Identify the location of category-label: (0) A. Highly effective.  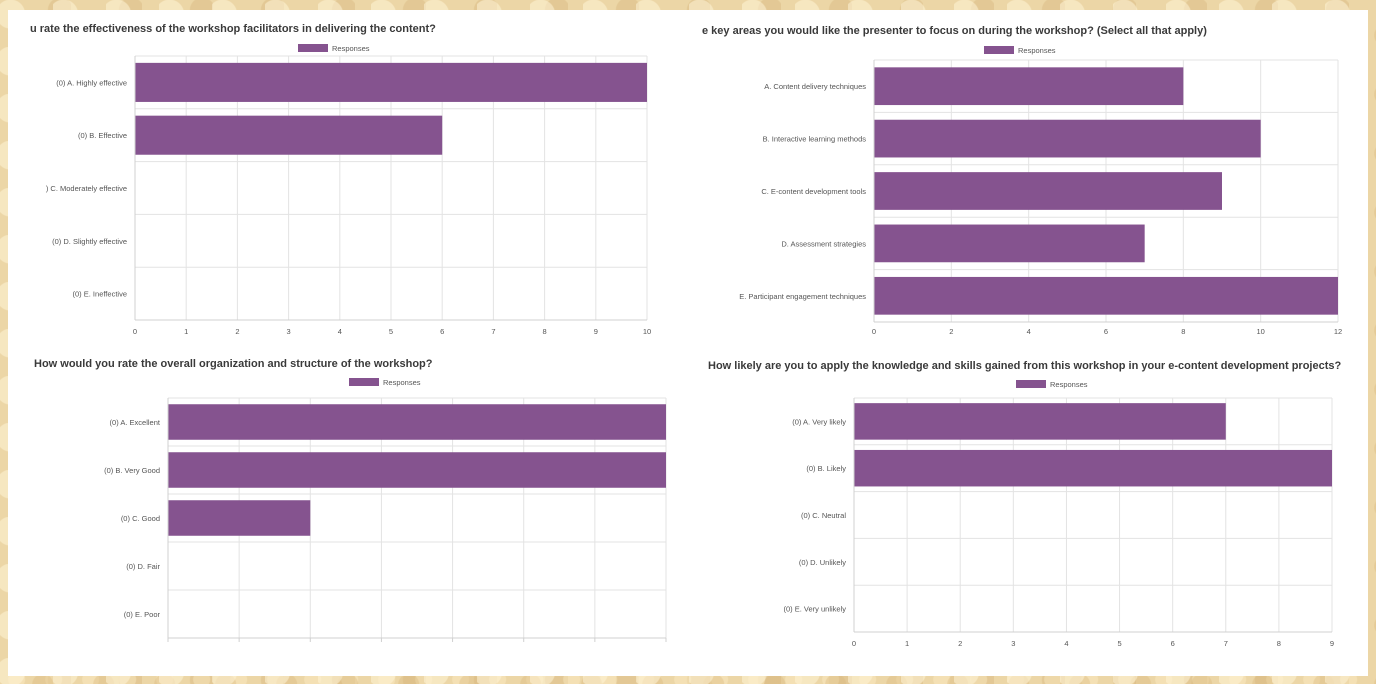
(91, 82).